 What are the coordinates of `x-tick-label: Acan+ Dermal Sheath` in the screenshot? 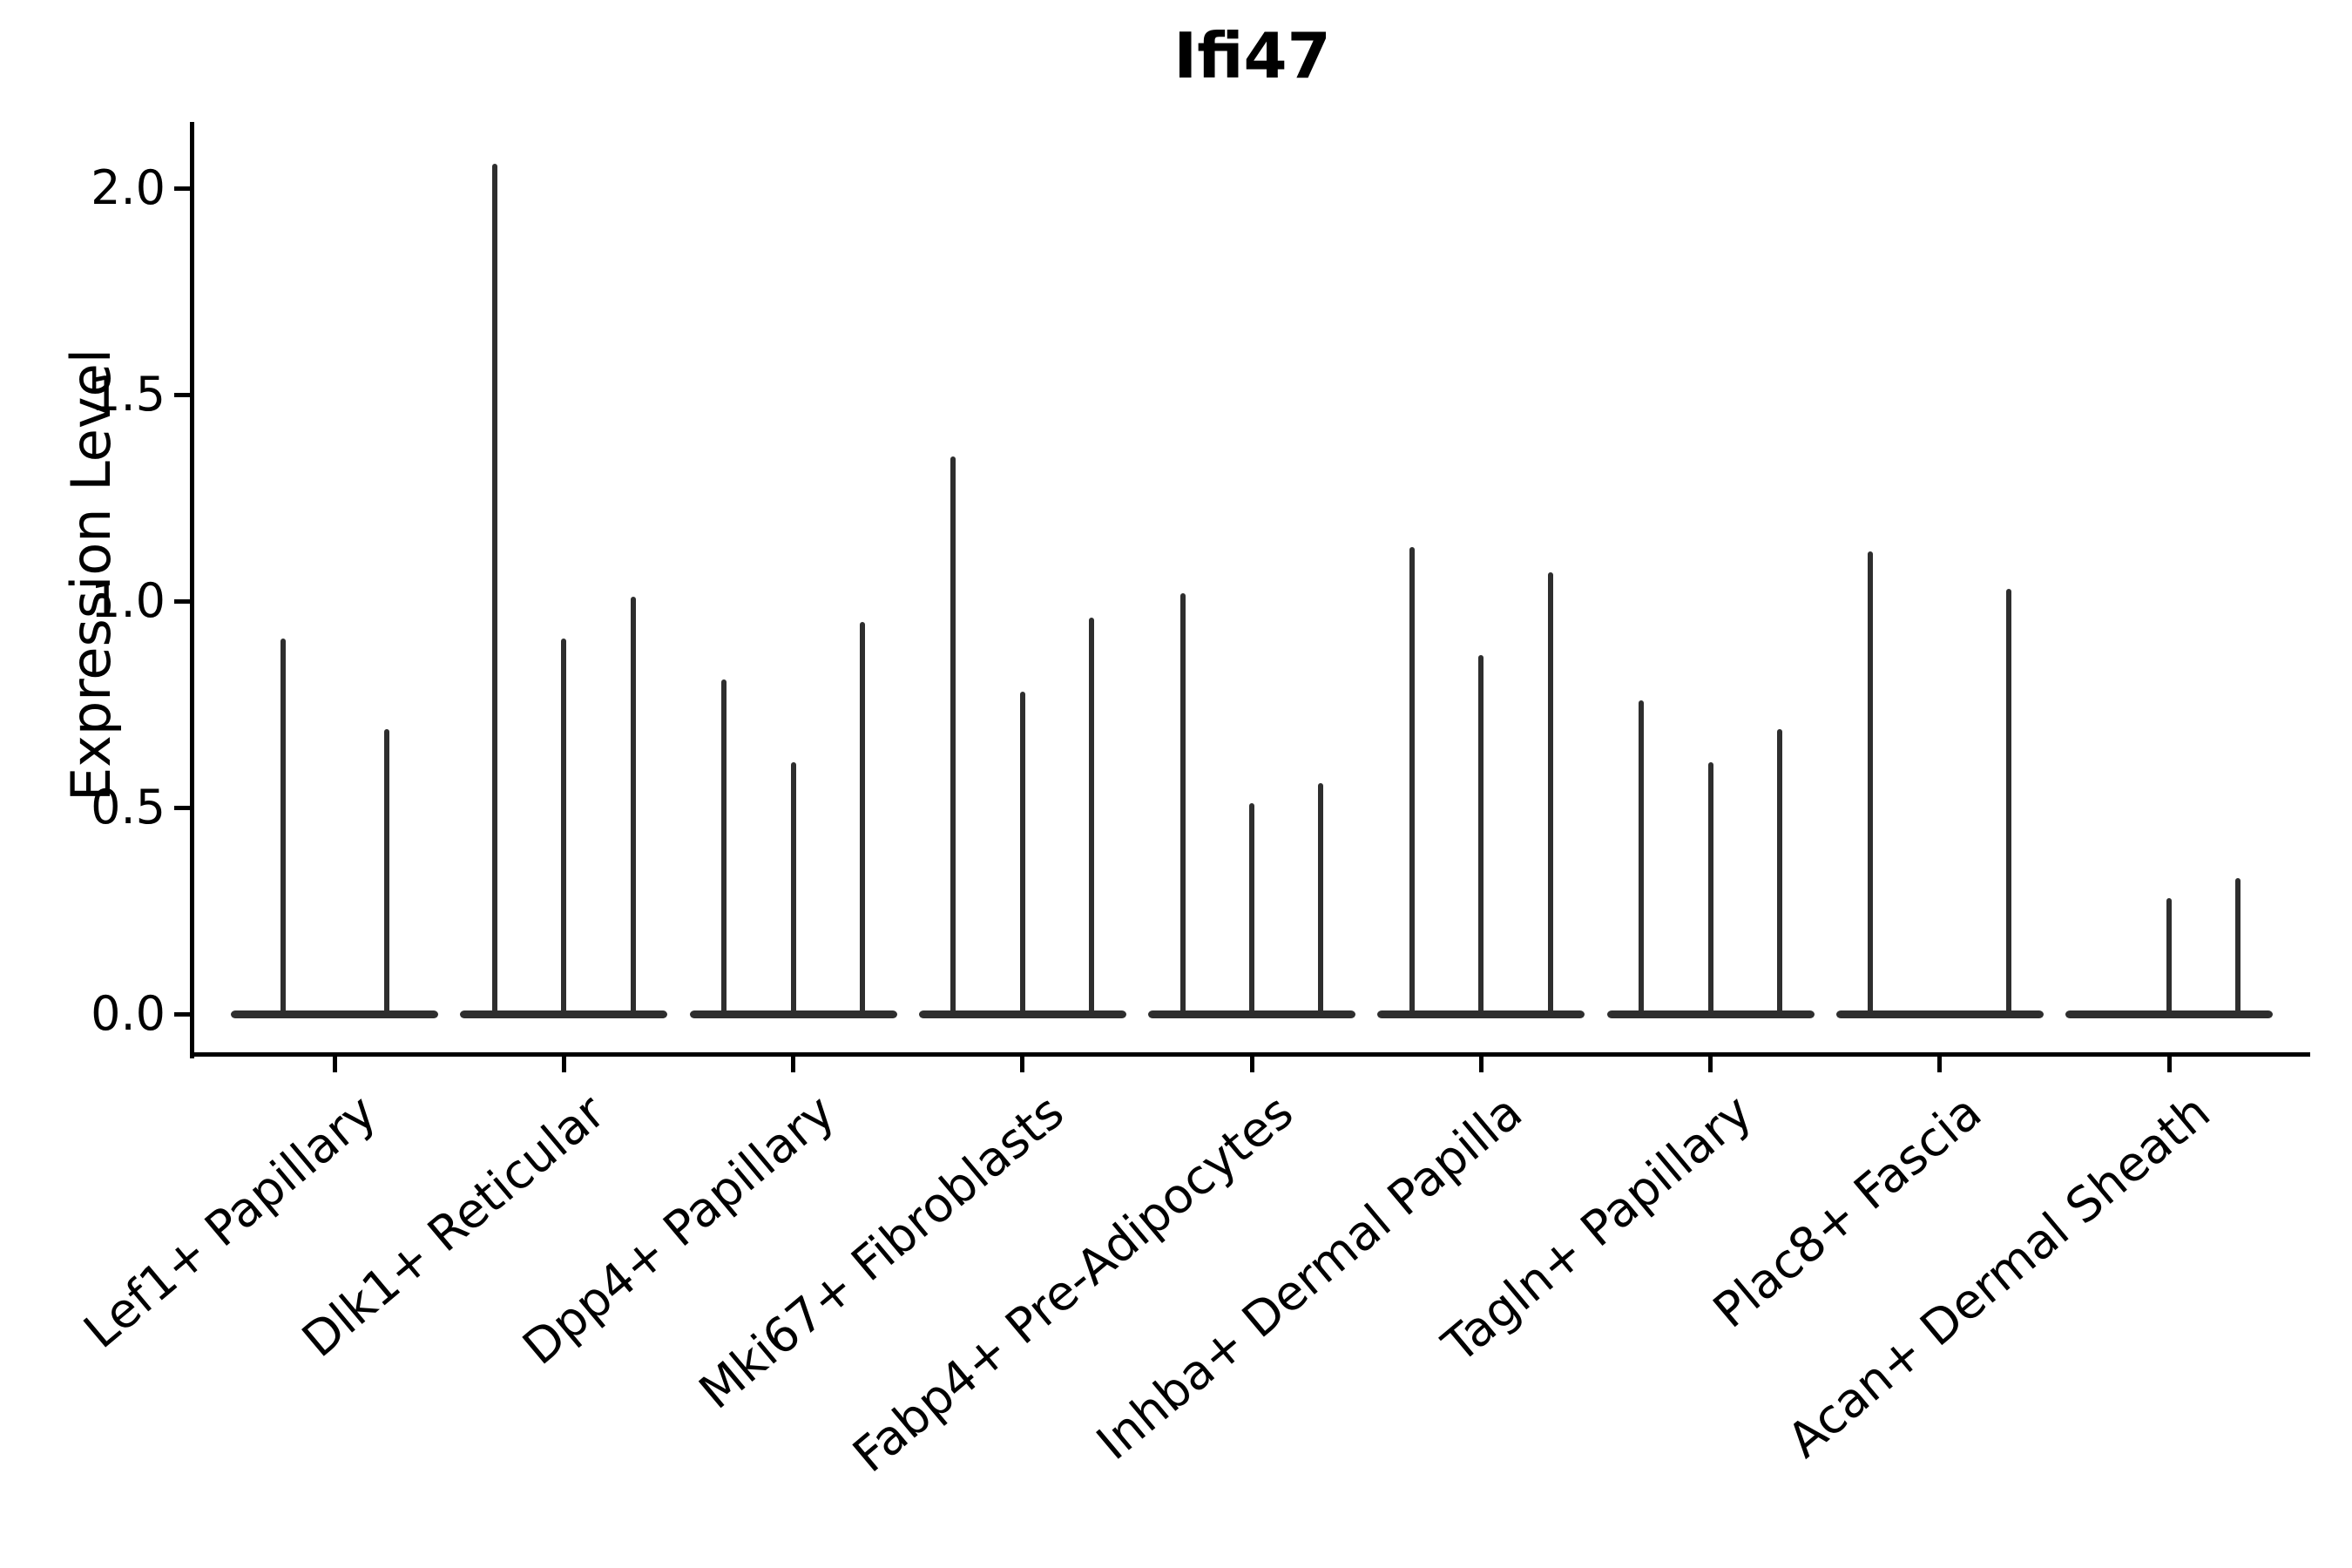 It's located at (1999, 1276).